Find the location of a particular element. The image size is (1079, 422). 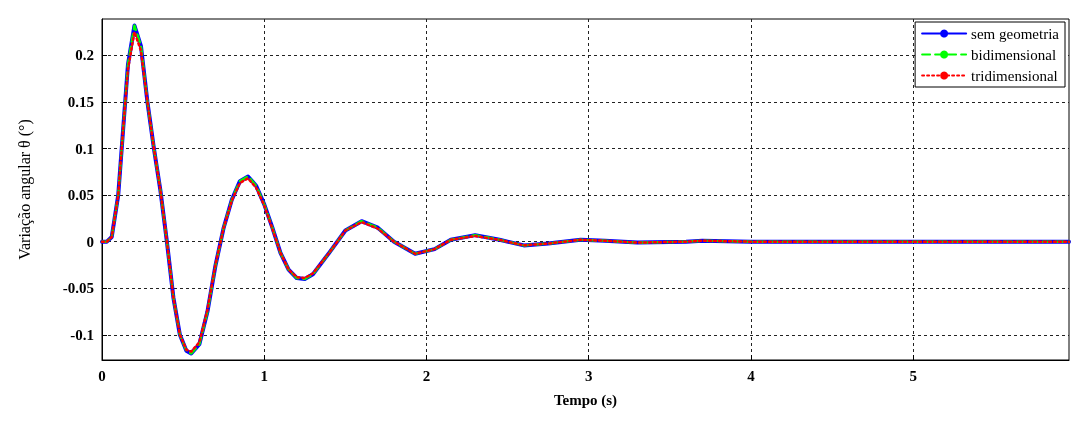

y-tick-label: 0.1 is located at coordinates (84, 148).